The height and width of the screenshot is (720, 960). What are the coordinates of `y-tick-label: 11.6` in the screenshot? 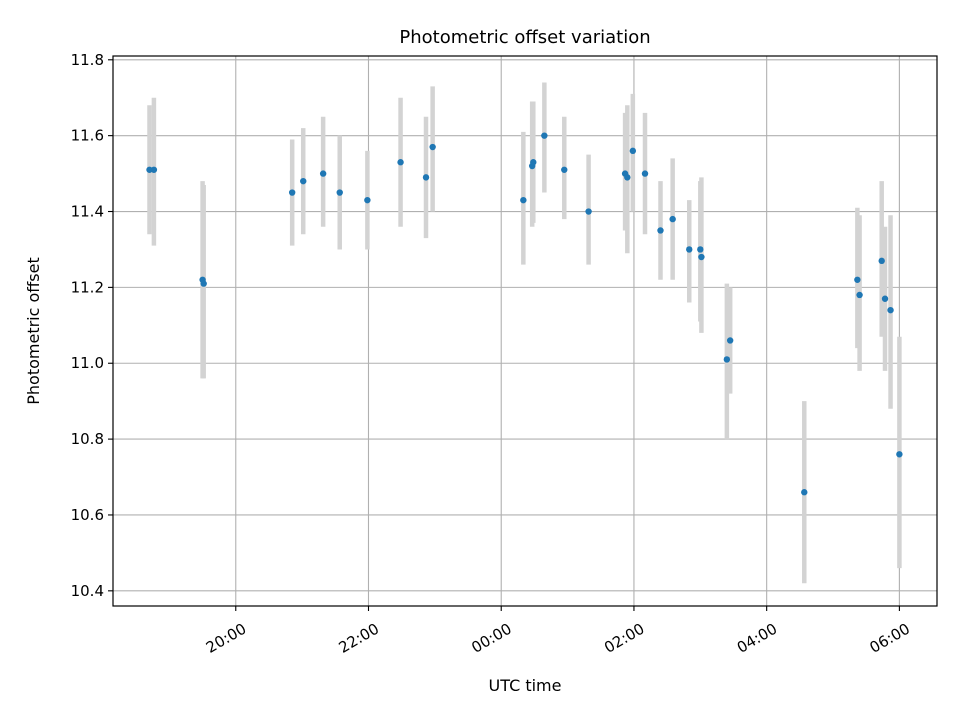 It's located at (87, 136).